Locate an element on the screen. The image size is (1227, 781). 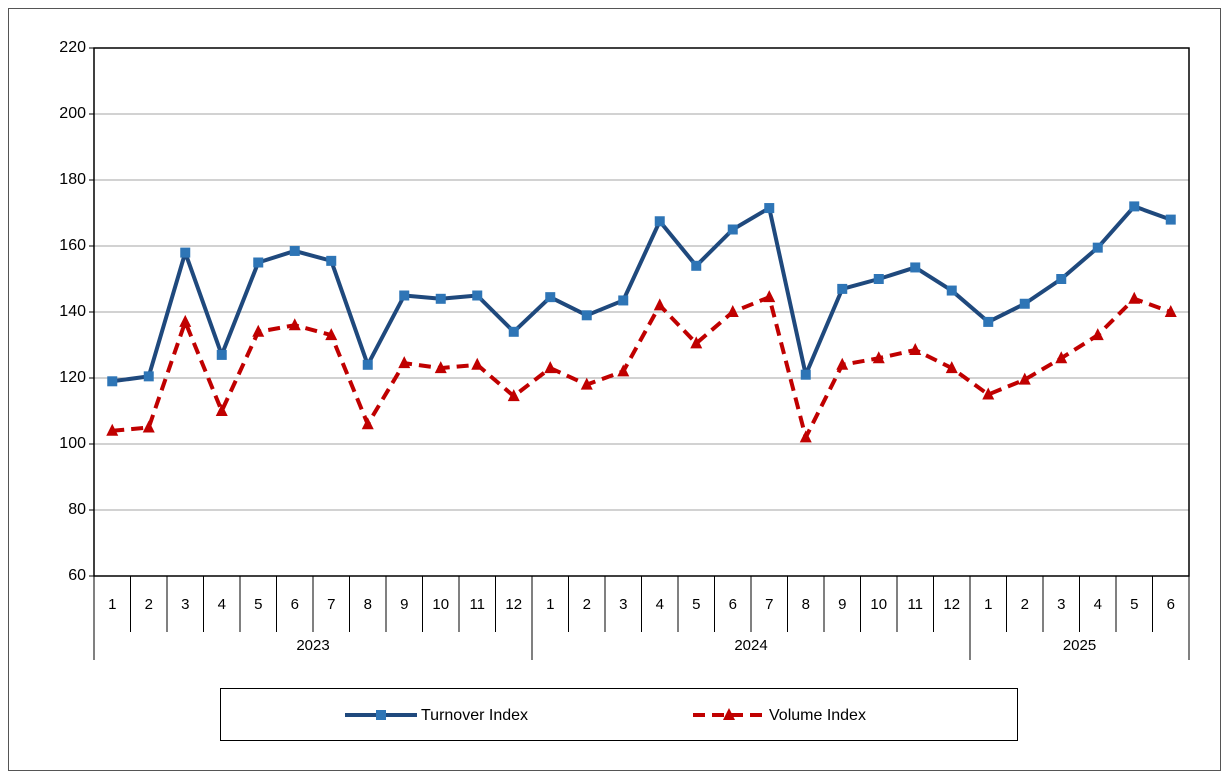
y-tick-label: 220 is located at coordinates (72, 47).